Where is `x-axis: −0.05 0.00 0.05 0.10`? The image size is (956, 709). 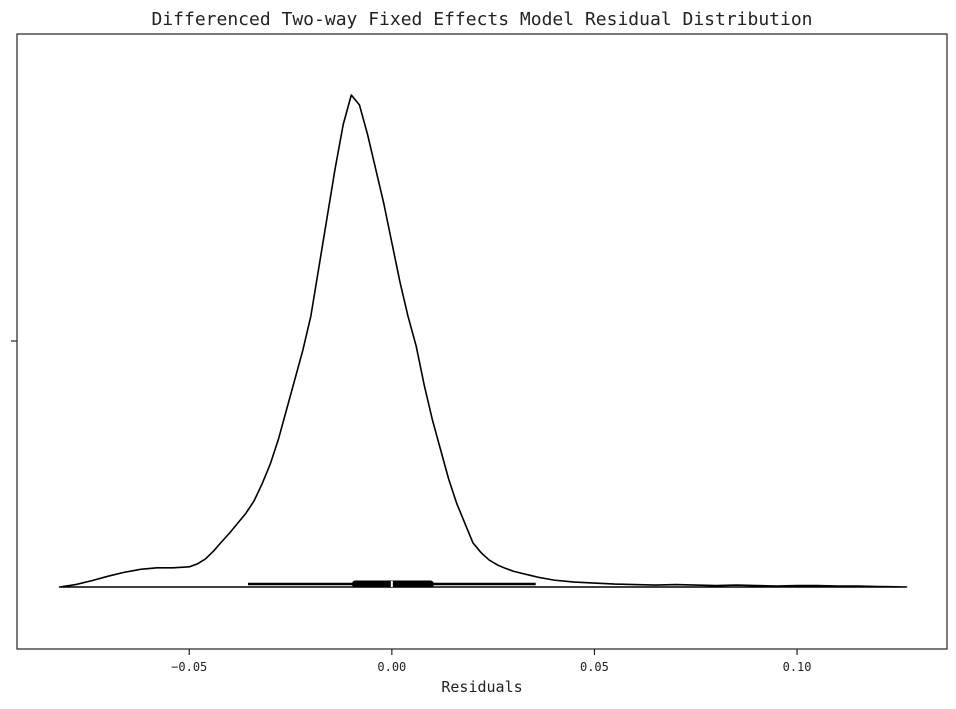
x-axis: −0.05 0.00 0.05 0.10 is located at coordinates (491, 661).